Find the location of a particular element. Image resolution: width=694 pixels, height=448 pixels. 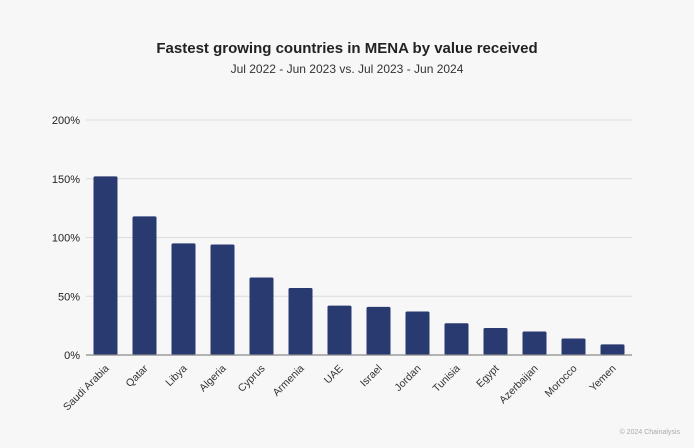

bar-libya is located at coordinates (183, 299).